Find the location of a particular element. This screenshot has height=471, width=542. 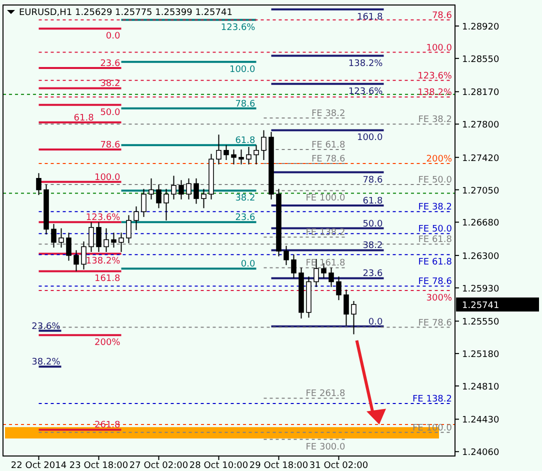

x-tick-label: 22 Oct 2014 is located at coordinates (38, 466).